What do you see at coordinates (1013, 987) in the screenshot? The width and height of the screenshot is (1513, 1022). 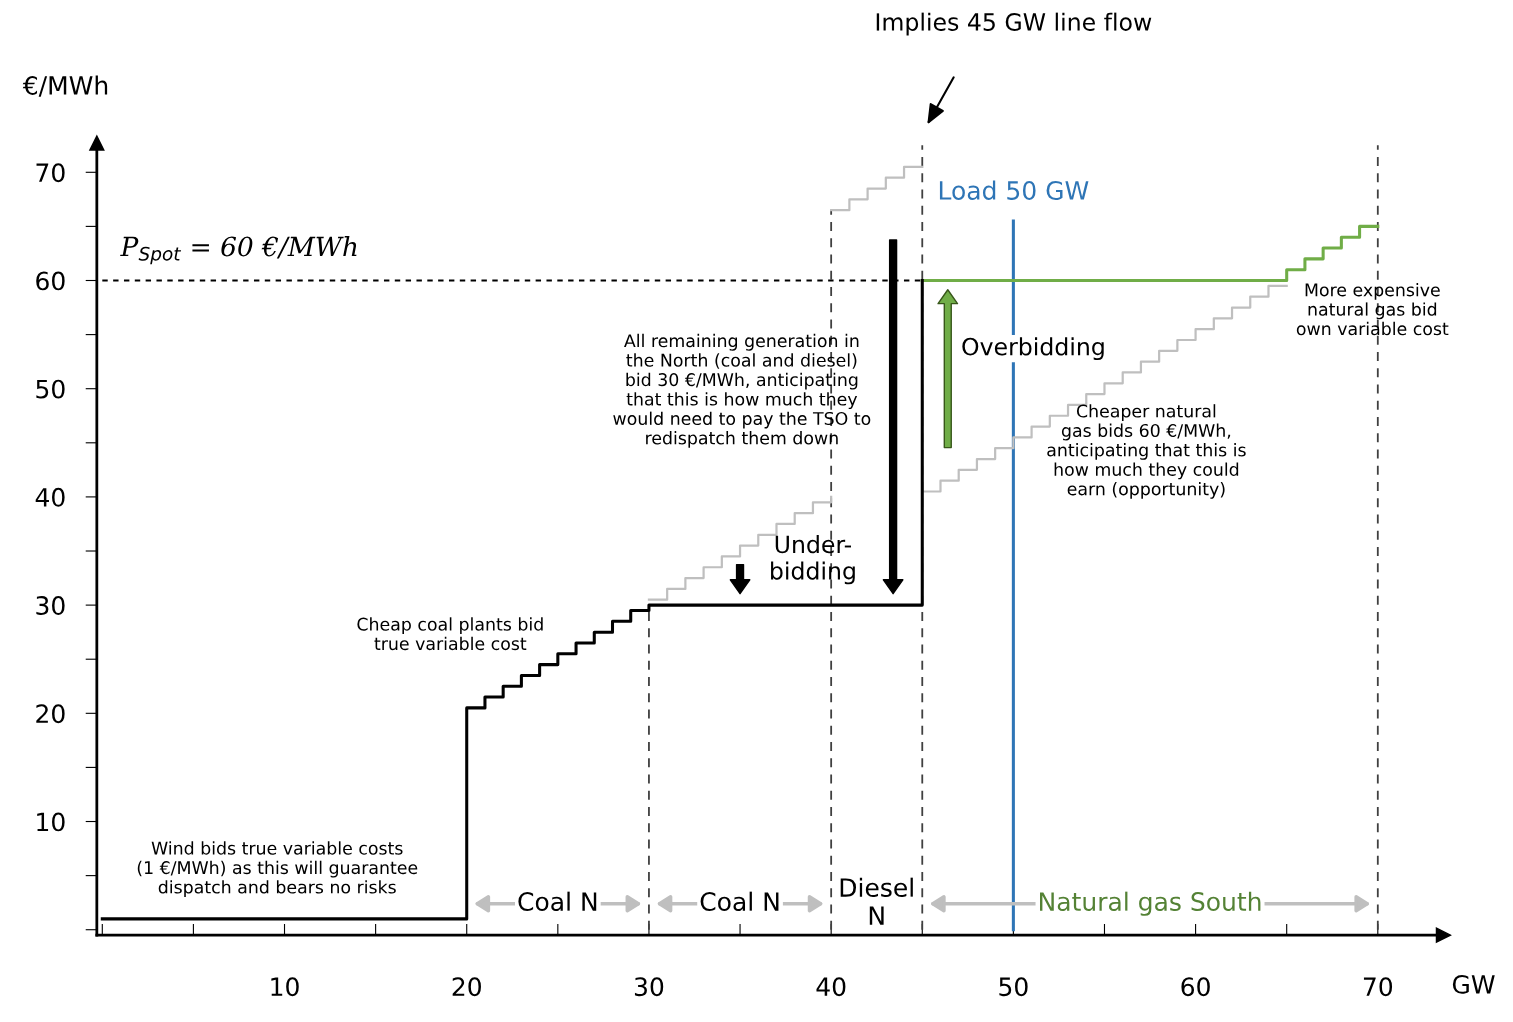 I see `x-tick-label: 50` at bounding box center [1013, 987].